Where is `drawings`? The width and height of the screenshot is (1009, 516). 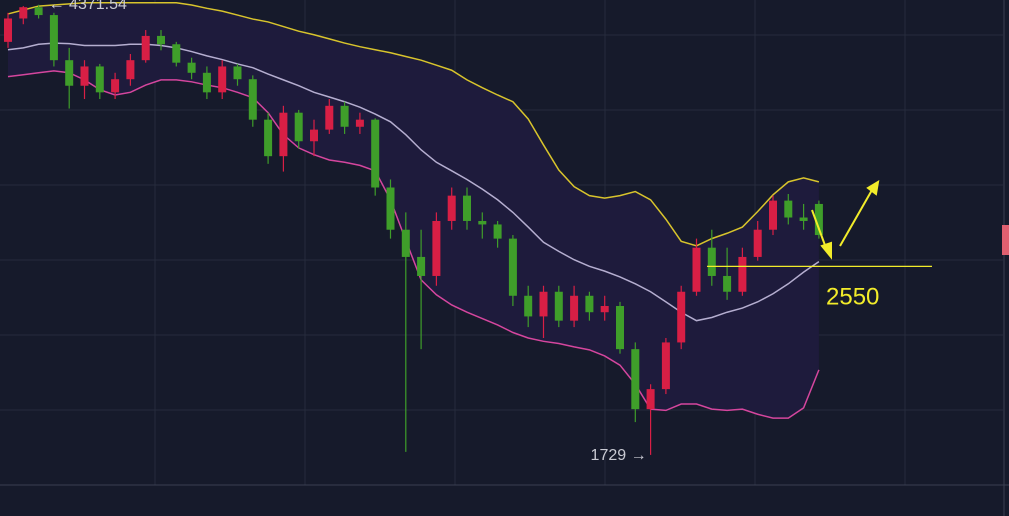 drawings is located at coordinates (845, 220).